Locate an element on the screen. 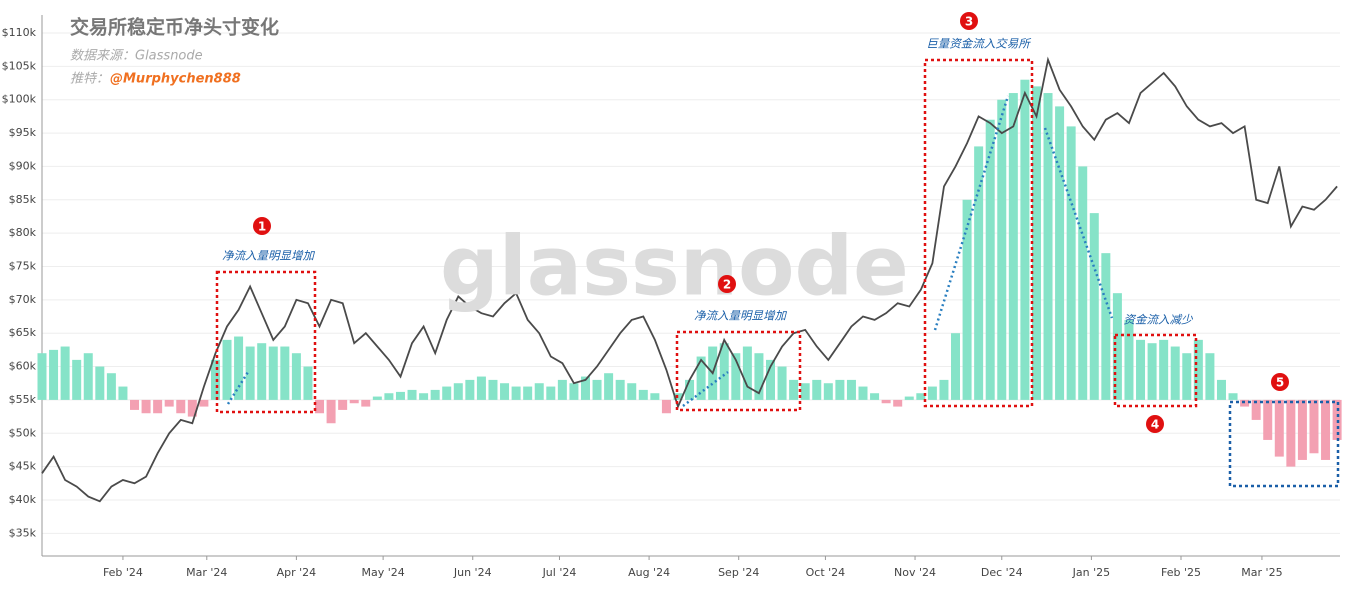 This screenshot has width=1359, height=593. y-tick-label: $105k is located at coordinates (19, 65).